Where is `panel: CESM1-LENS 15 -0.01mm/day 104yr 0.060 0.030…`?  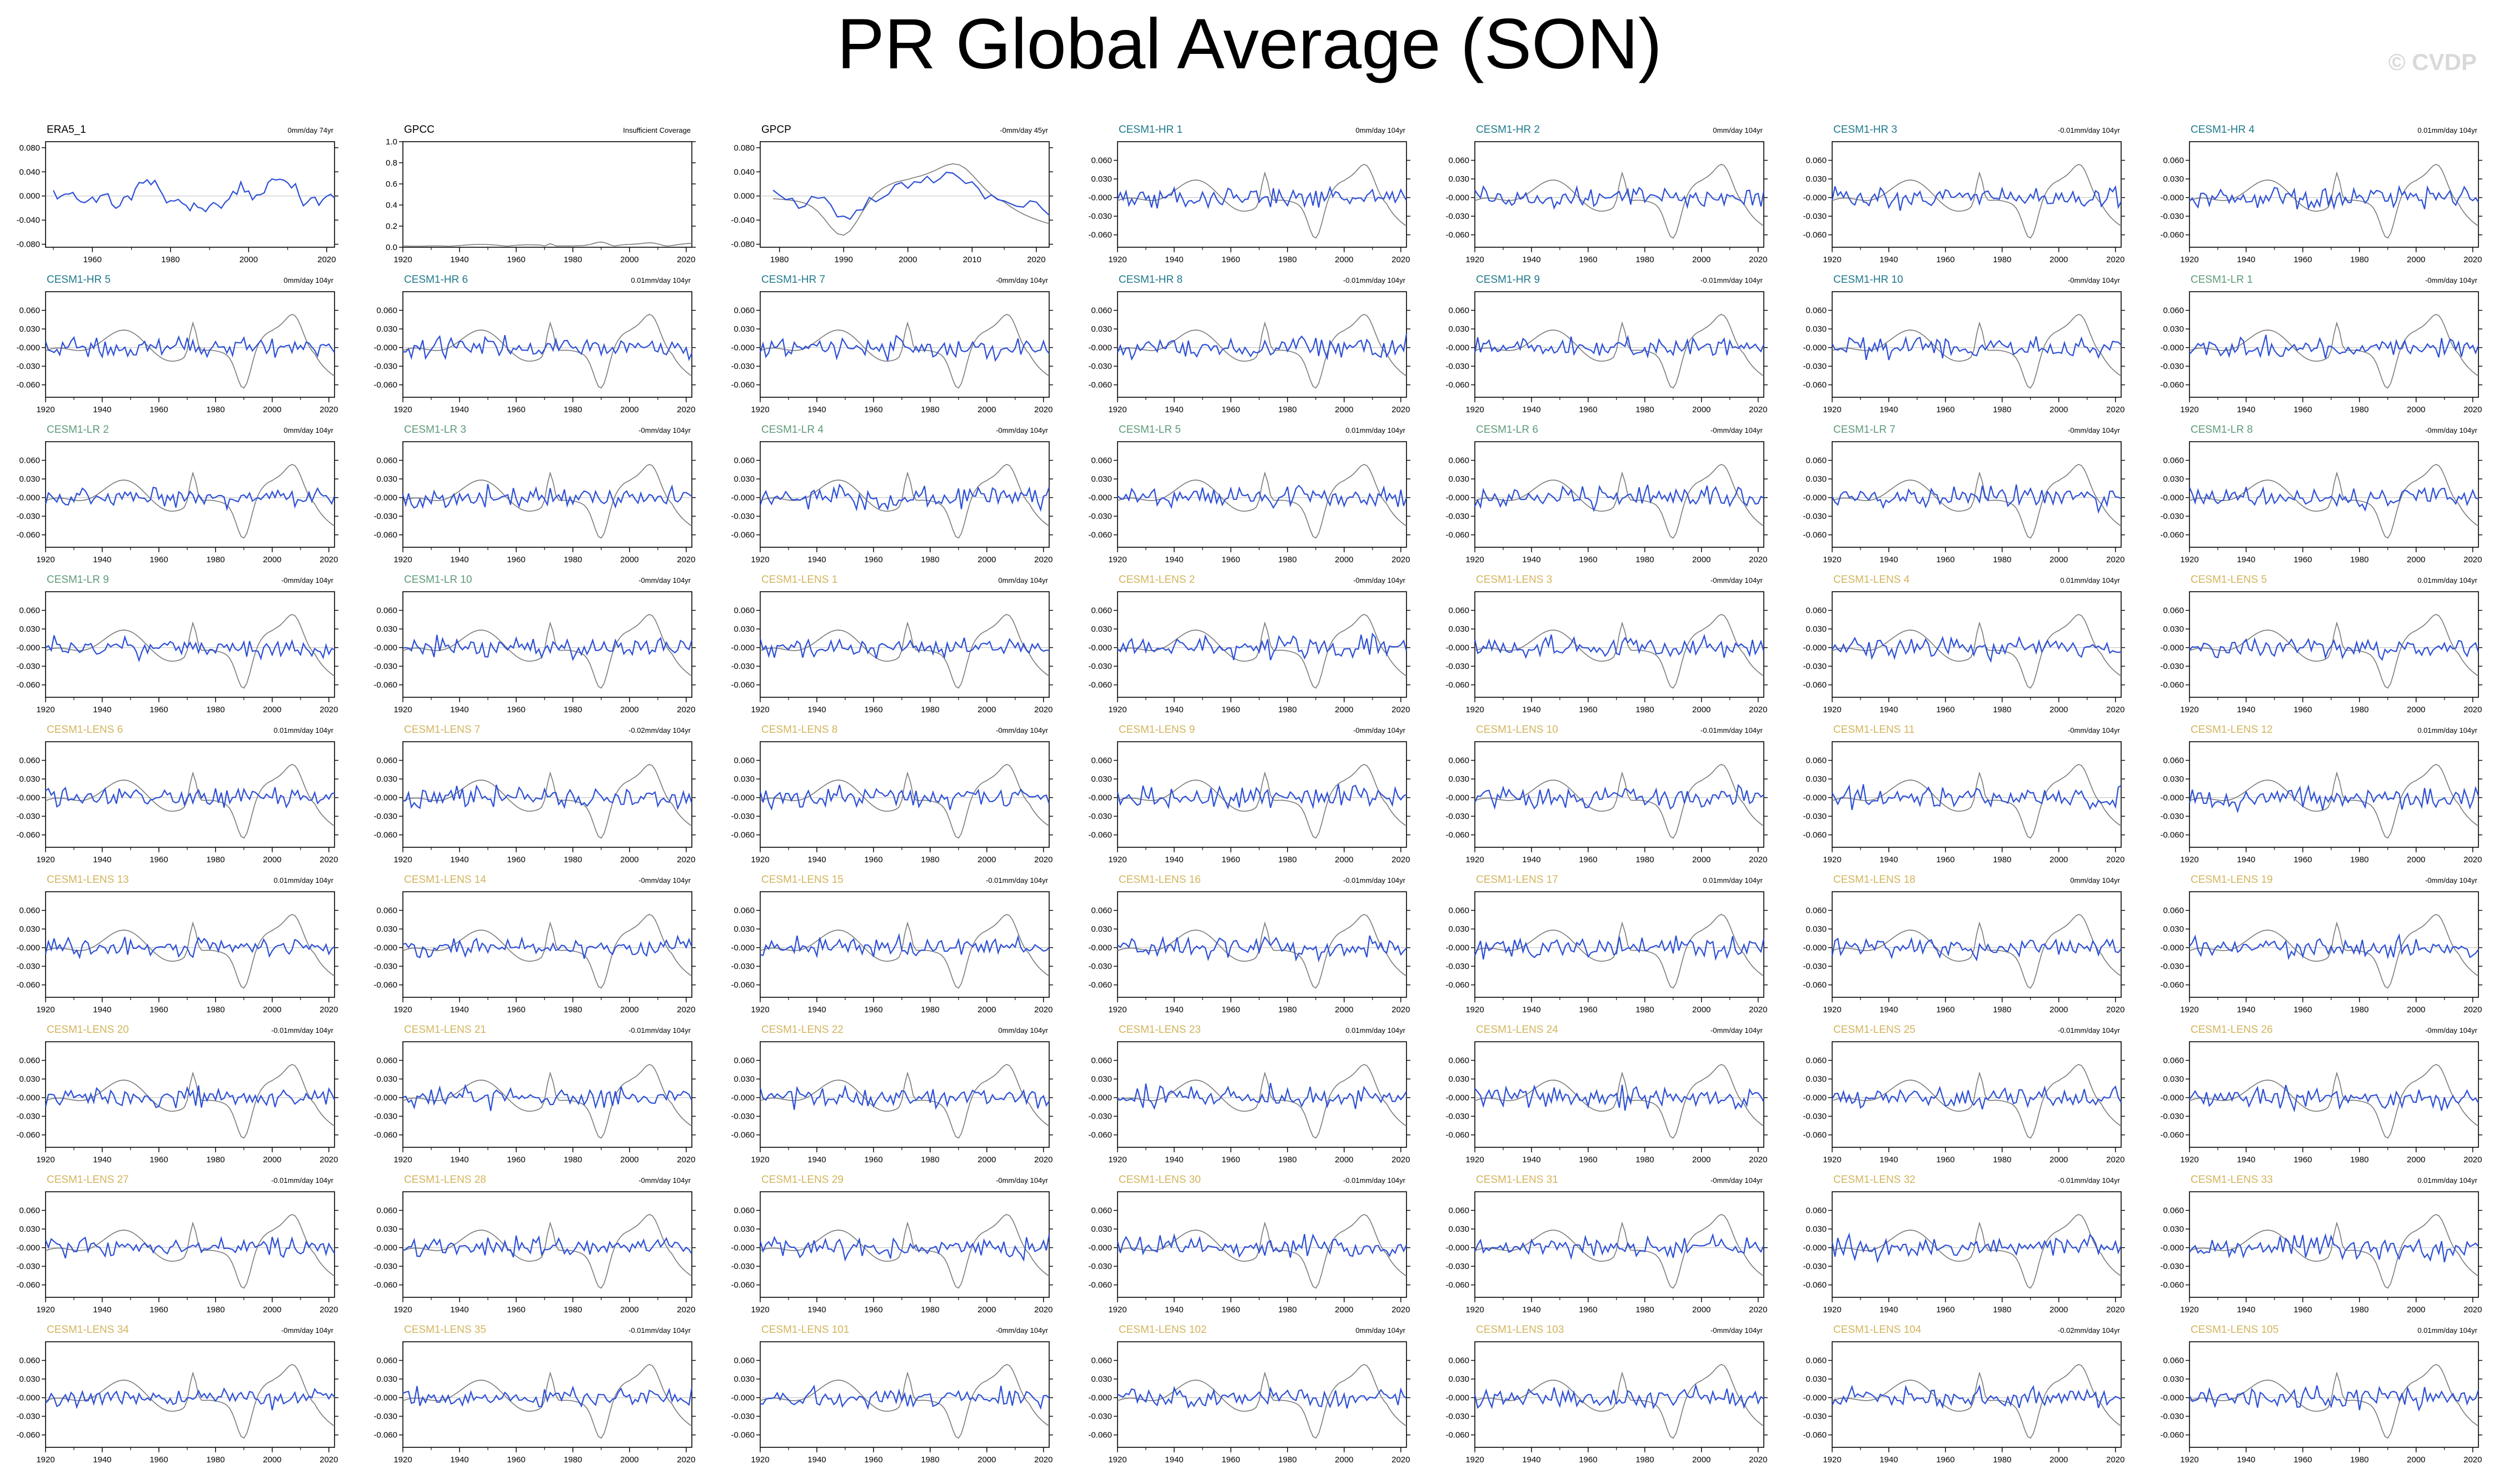
panel: CESM1-LENS 15 -0.01mm/day 104yr 0.060 0.030… is located at coordinates (892, 944).